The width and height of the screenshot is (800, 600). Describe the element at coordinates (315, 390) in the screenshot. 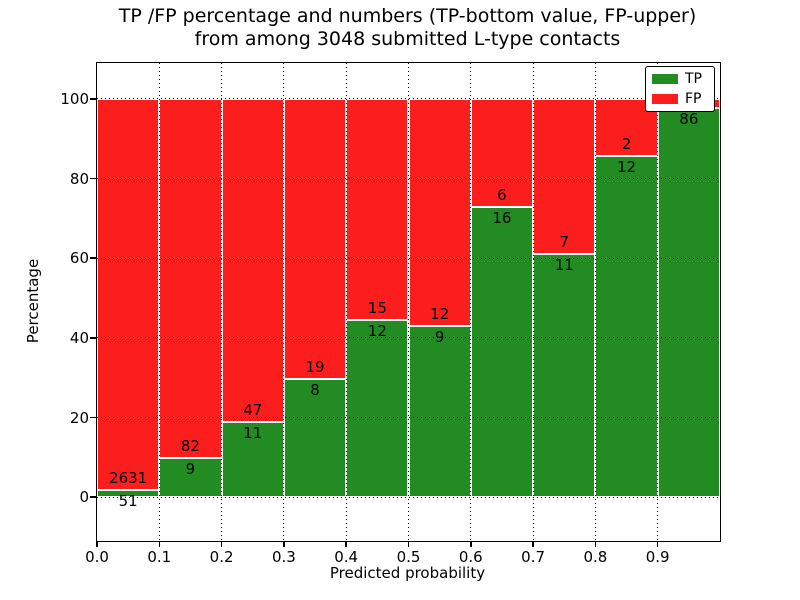

I see `tp-bar-label: 8` at that location.